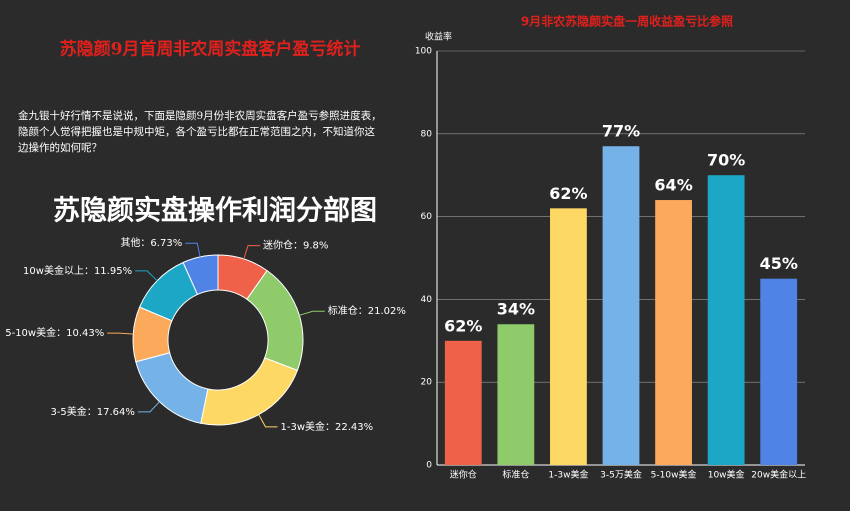  Describe the element at coordinates (54, 332) in the screenshot. I see `segment-label: 5-10w美金：10.43%` at that location.